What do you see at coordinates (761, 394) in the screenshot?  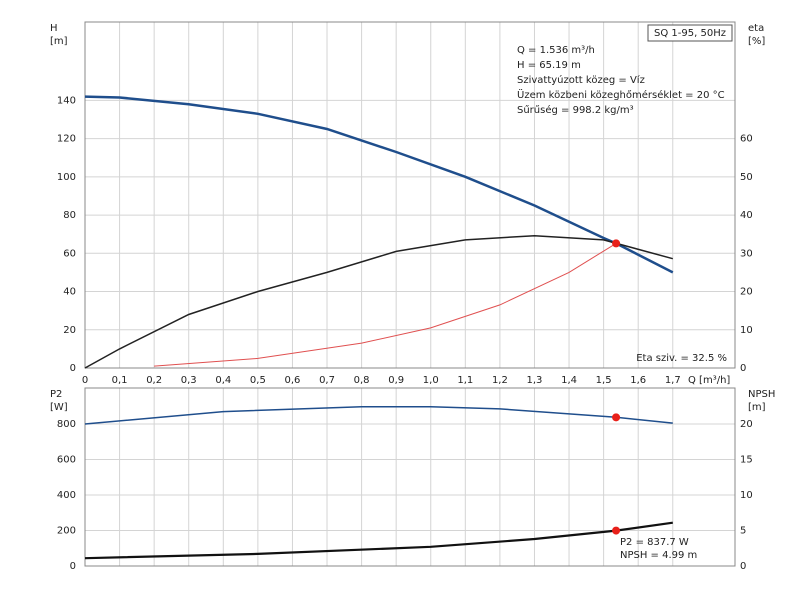 I see `y2-axis-label: NPSH` at bounding box center [761, 394].